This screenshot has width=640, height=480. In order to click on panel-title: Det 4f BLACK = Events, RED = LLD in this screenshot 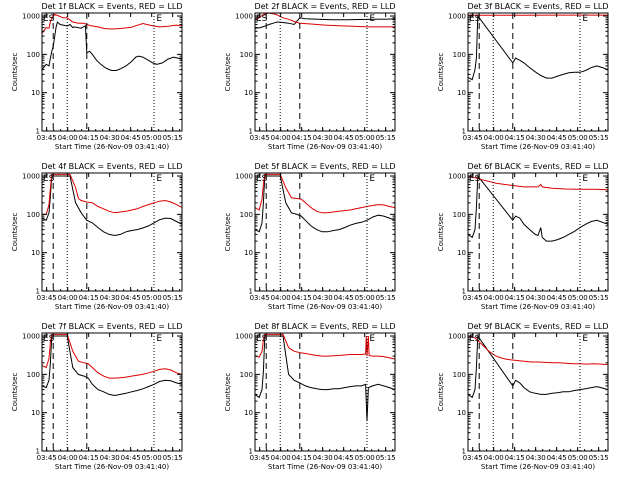, I will do `click(111, 166)`.